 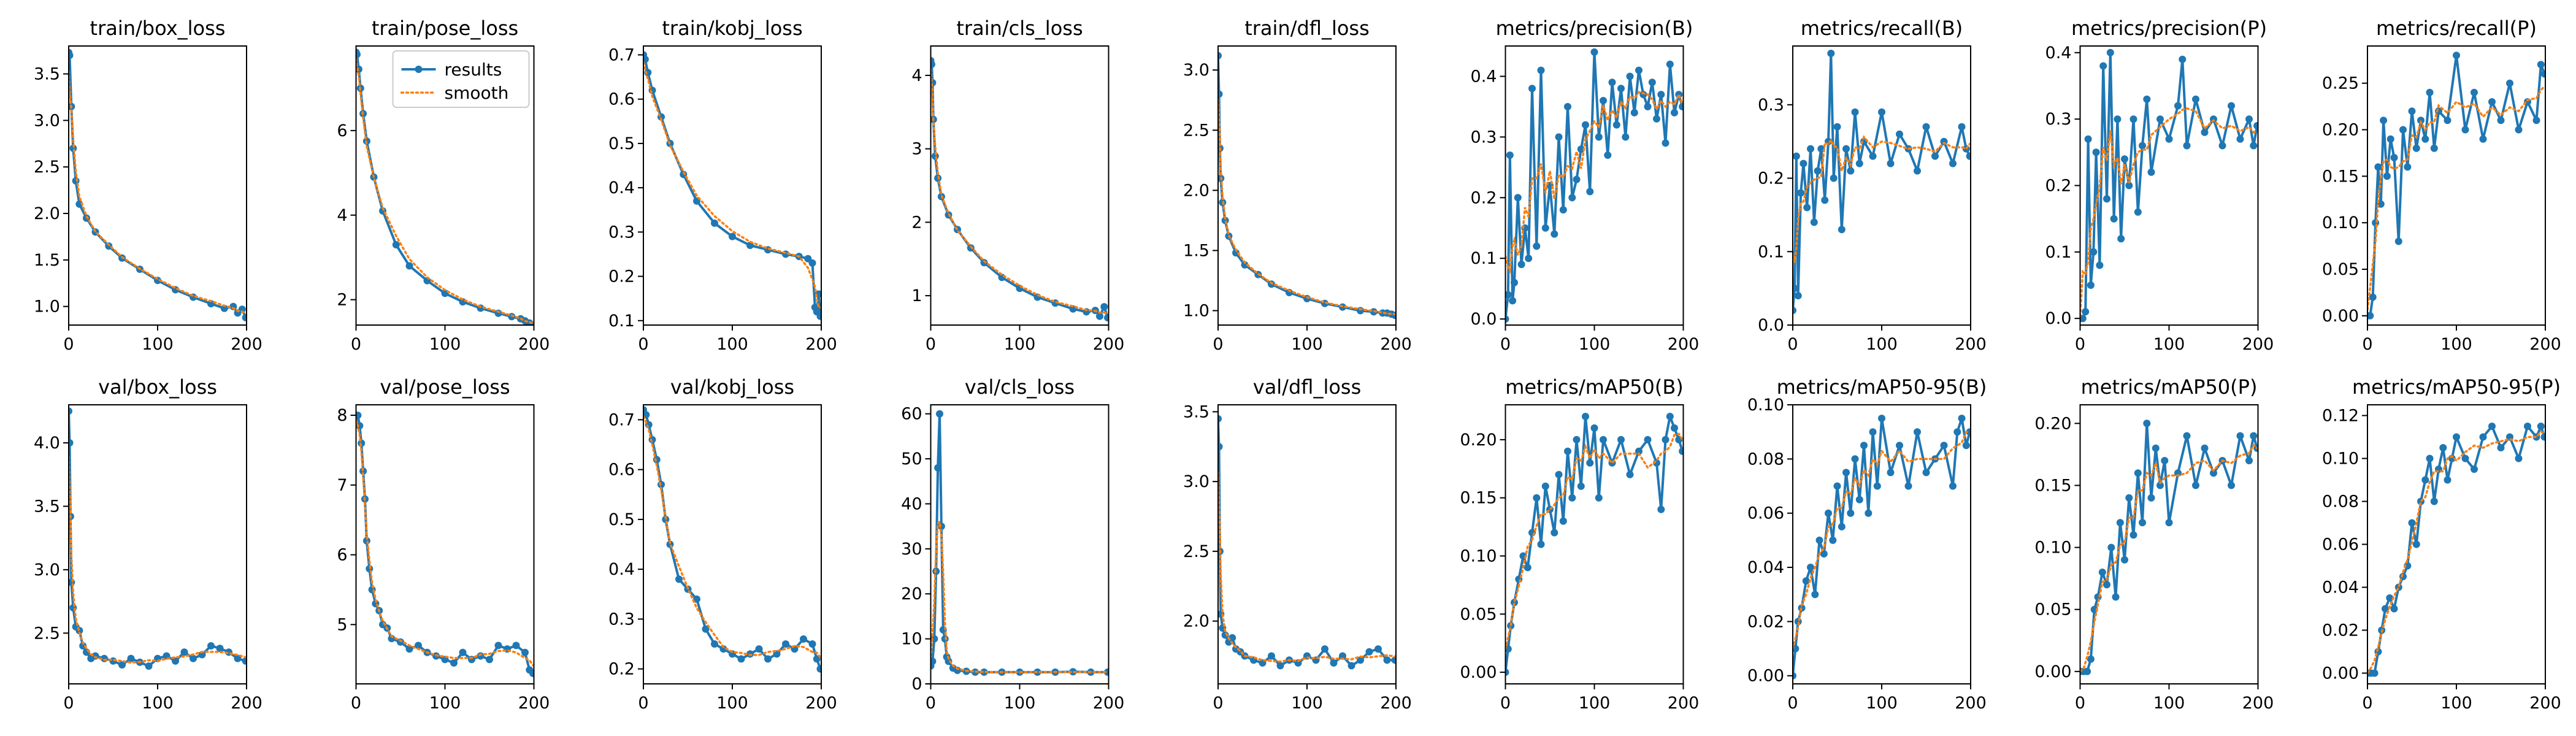 What do you see at coordinates (1196, 551) in the screenshot?
I see `y-tick-label: 2.5` at bounding box center [1196, 551].